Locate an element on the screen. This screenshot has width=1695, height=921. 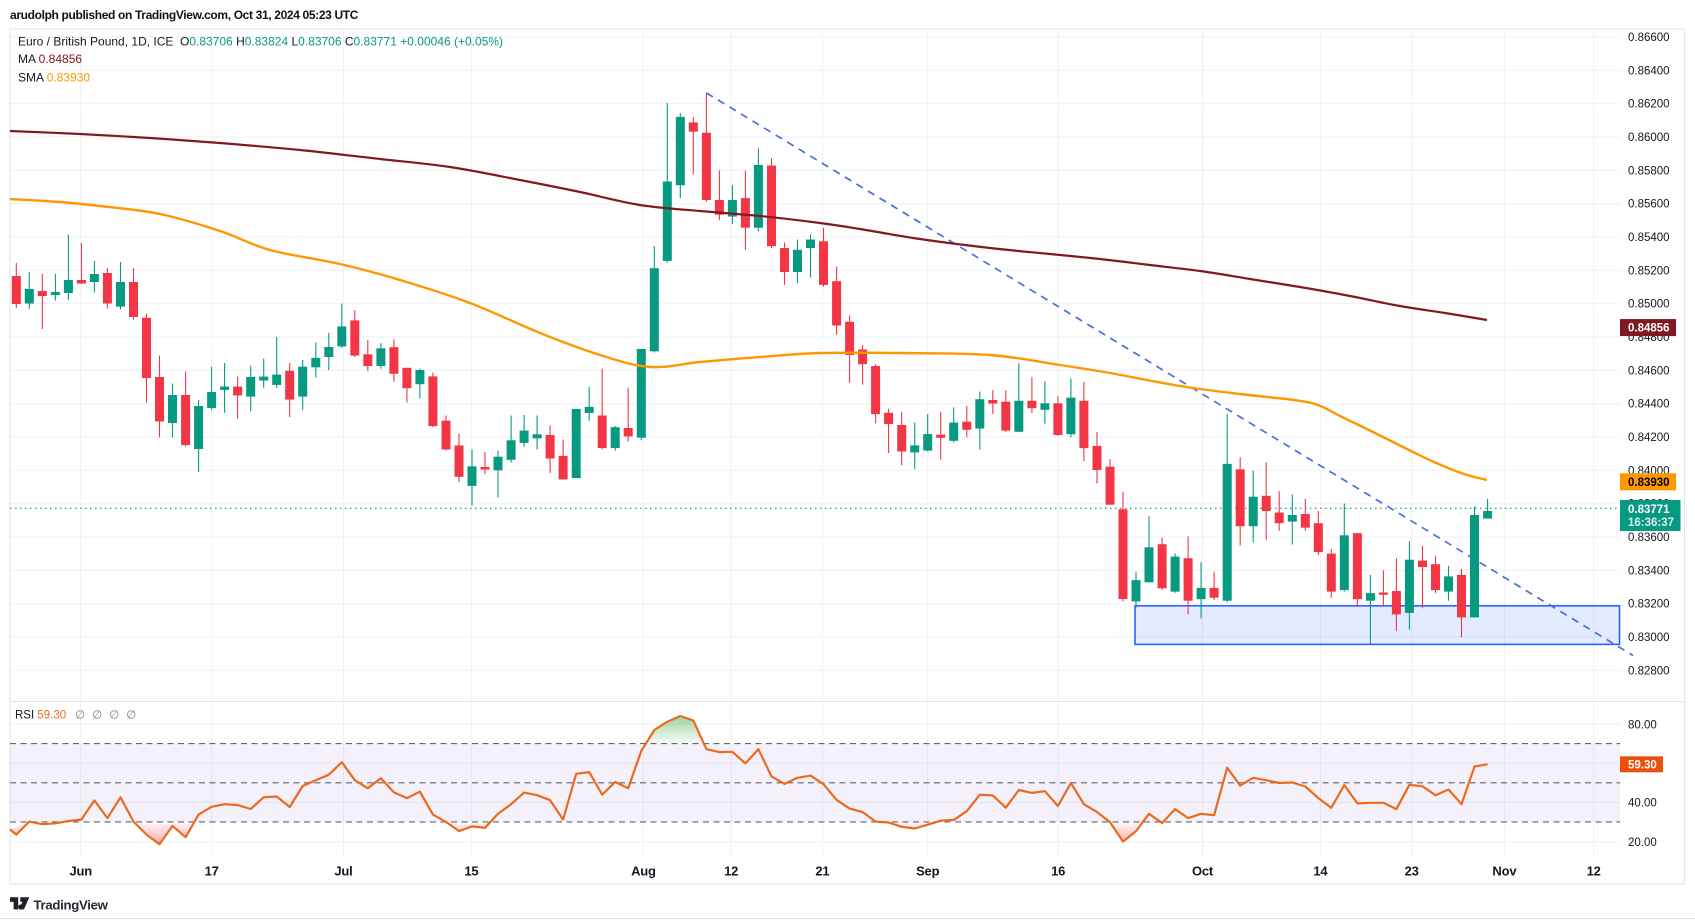
svg-text: 20.00 is located at coordinates (1642, 843).